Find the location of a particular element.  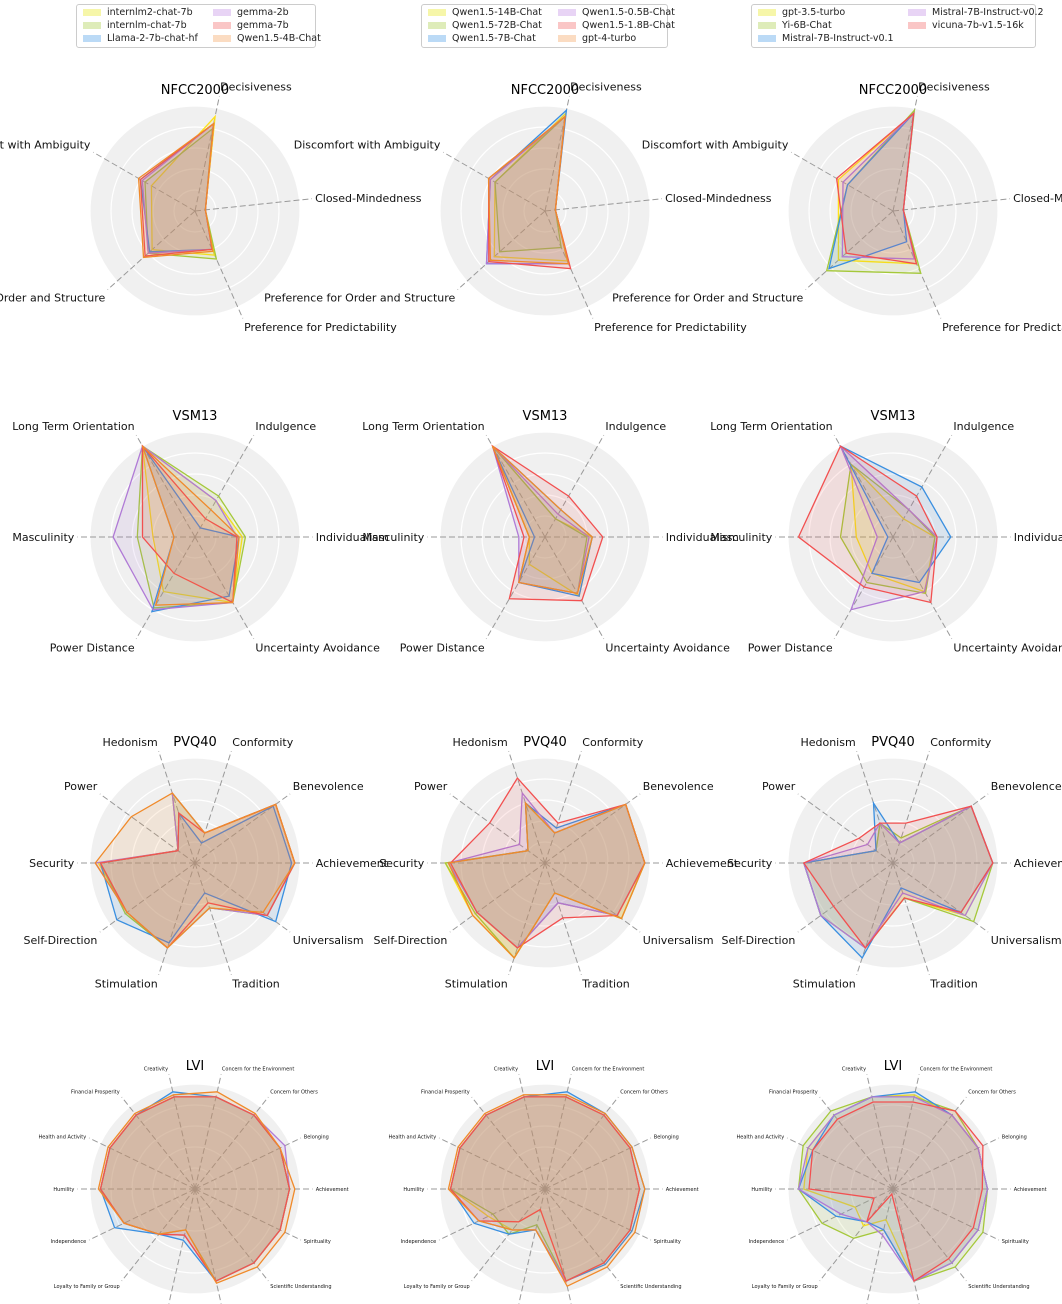

axis-label: Universalism is located at coordinates (328, 940).